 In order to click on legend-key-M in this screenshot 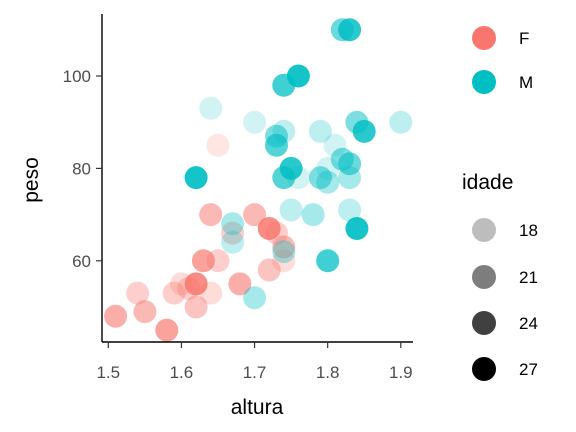, I will do `click(484, 82)`.